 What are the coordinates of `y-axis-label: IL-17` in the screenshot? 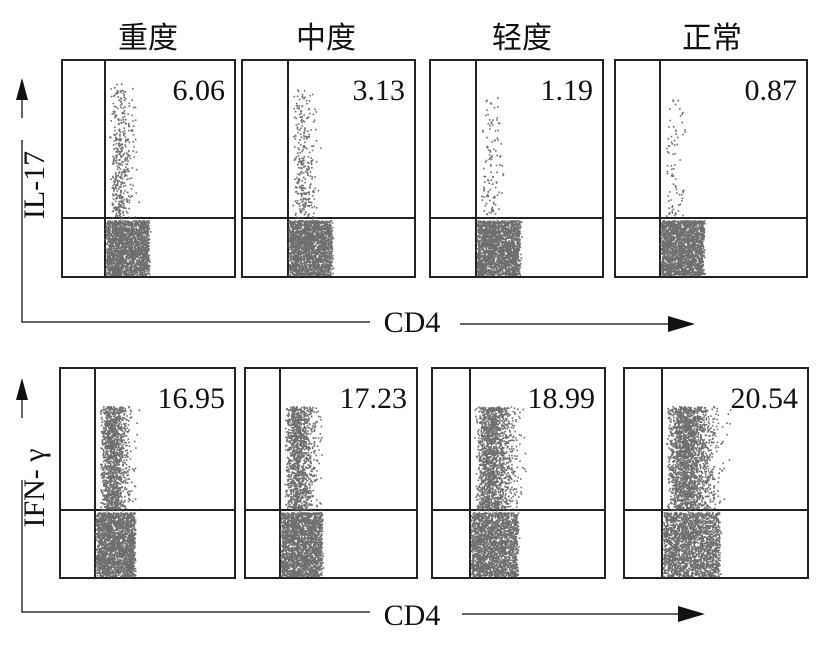 It's located at (34, 185).